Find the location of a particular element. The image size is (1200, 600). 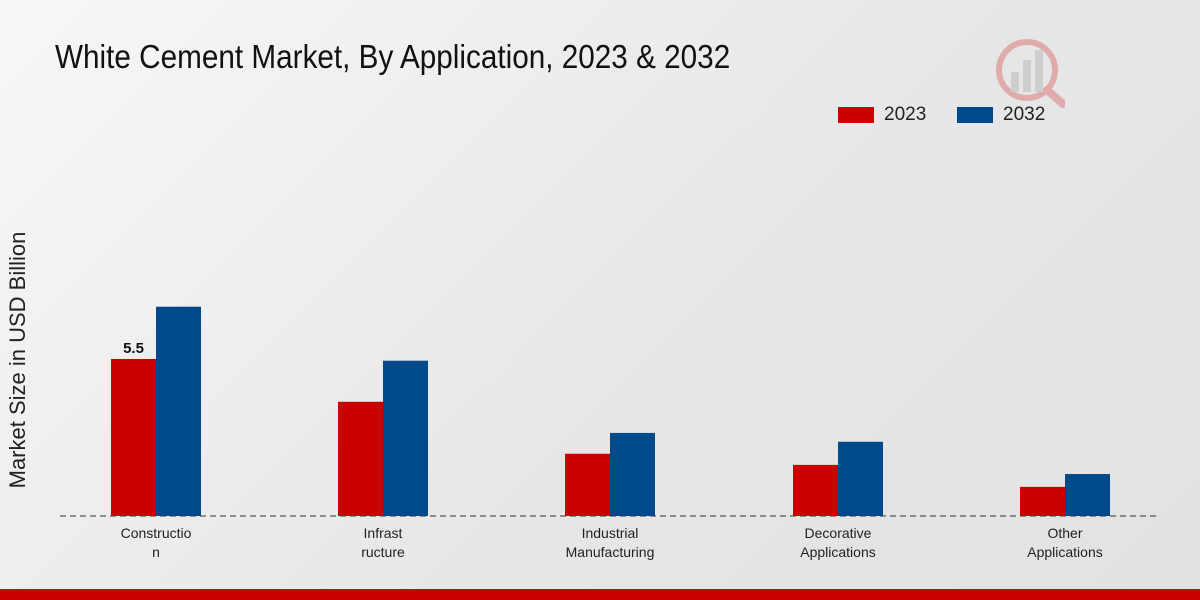

legend-label-2023: 2023 is located at coordinates (905, 114).